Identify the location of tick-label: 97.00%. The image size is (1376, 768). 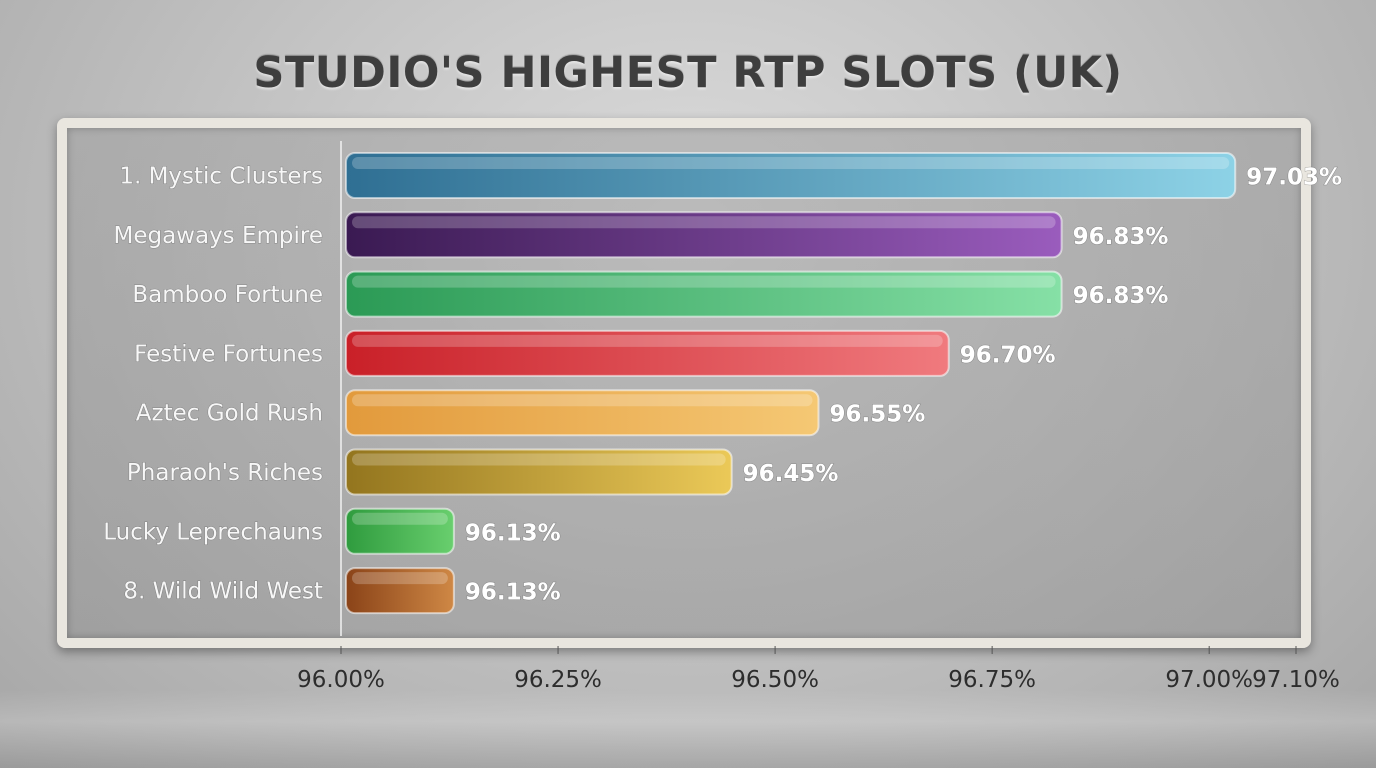
(1209, 680).